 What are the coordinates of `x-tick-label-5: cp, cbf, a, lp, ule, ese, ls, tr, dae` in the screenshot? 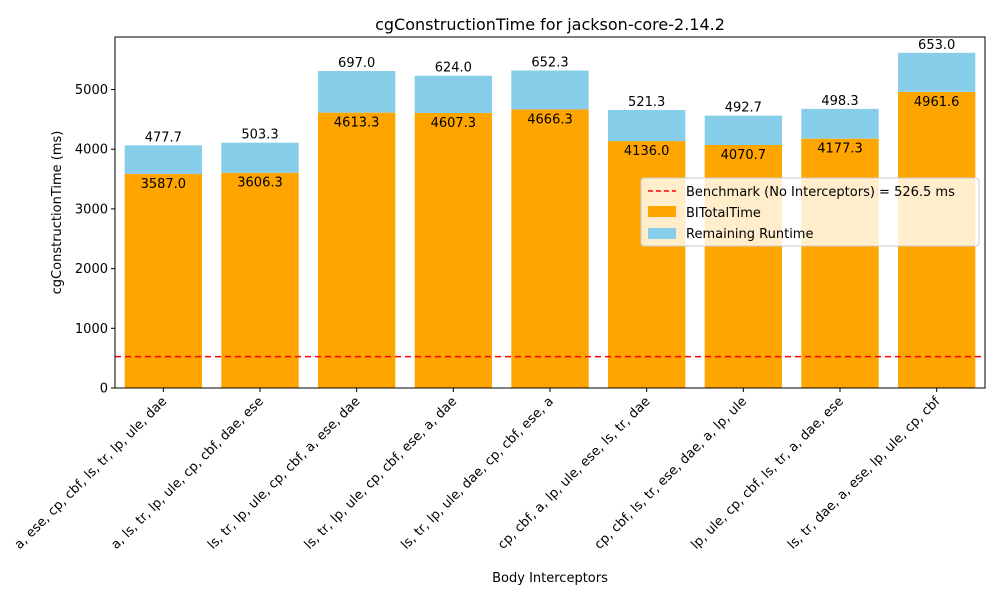 It's located at (574, 473).